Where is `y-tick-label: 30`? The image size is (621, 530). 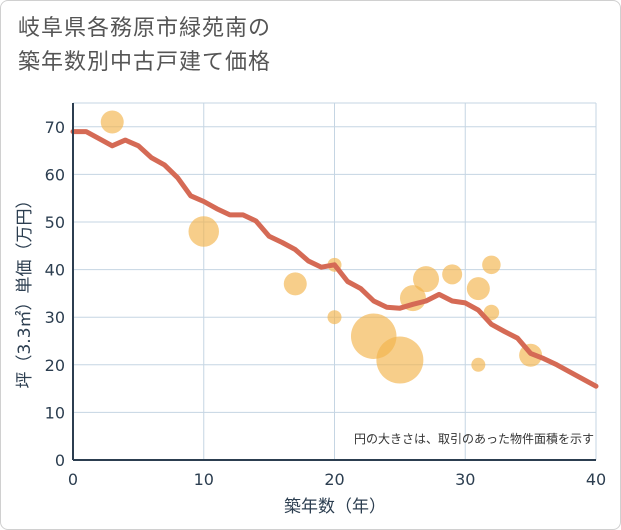
y-tick-label: 30 is located at coordinates (55, 317).